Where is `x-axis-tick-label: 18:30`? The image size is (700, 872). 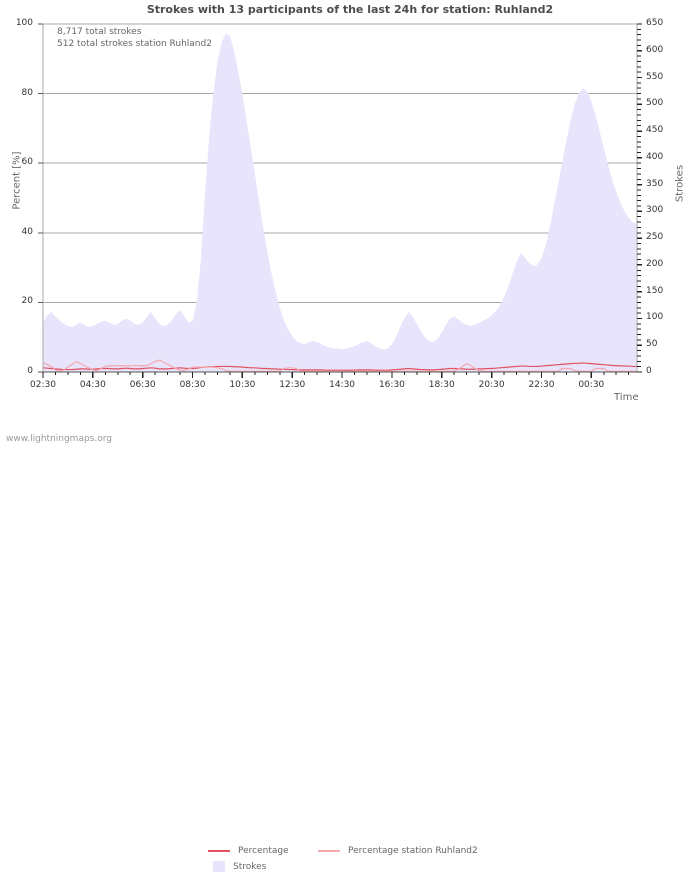
x-axis-tick-label: 18:30 is located at coordinates (441, 385).